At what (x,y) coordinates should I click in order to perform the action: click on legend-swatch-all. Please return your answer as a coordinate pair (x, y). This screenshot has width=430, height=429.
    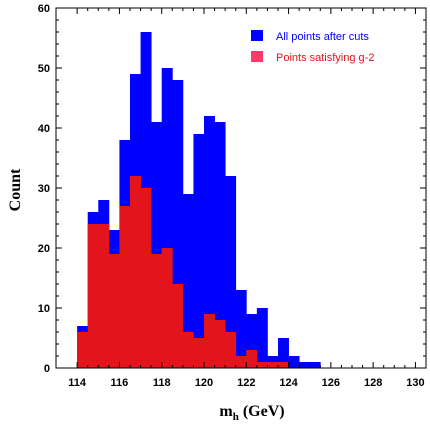
    Looking at the image, I should click on (257, 35).